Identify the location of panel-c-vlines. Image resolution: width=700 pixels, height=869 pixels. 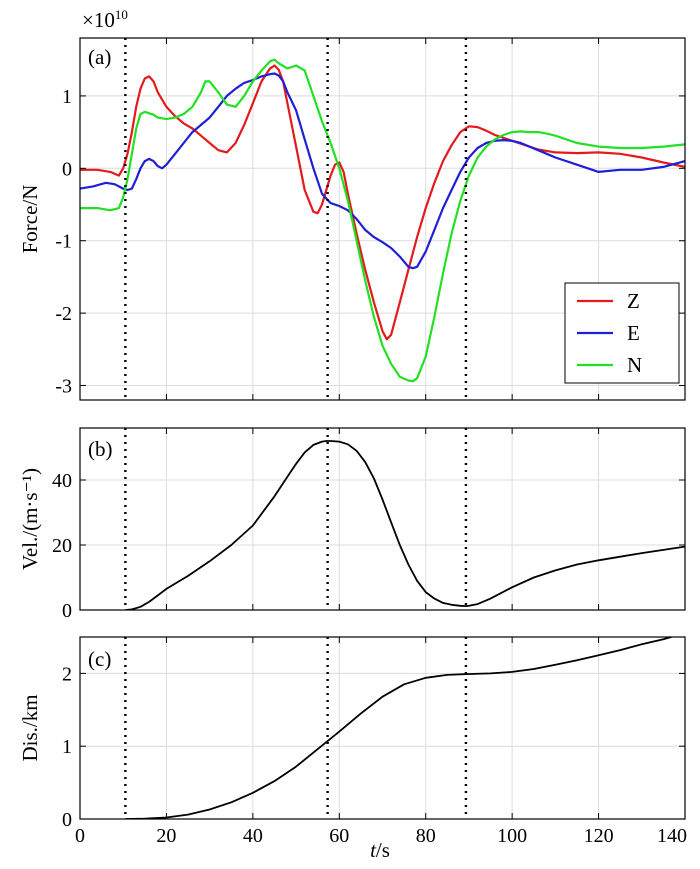
(296, 728).